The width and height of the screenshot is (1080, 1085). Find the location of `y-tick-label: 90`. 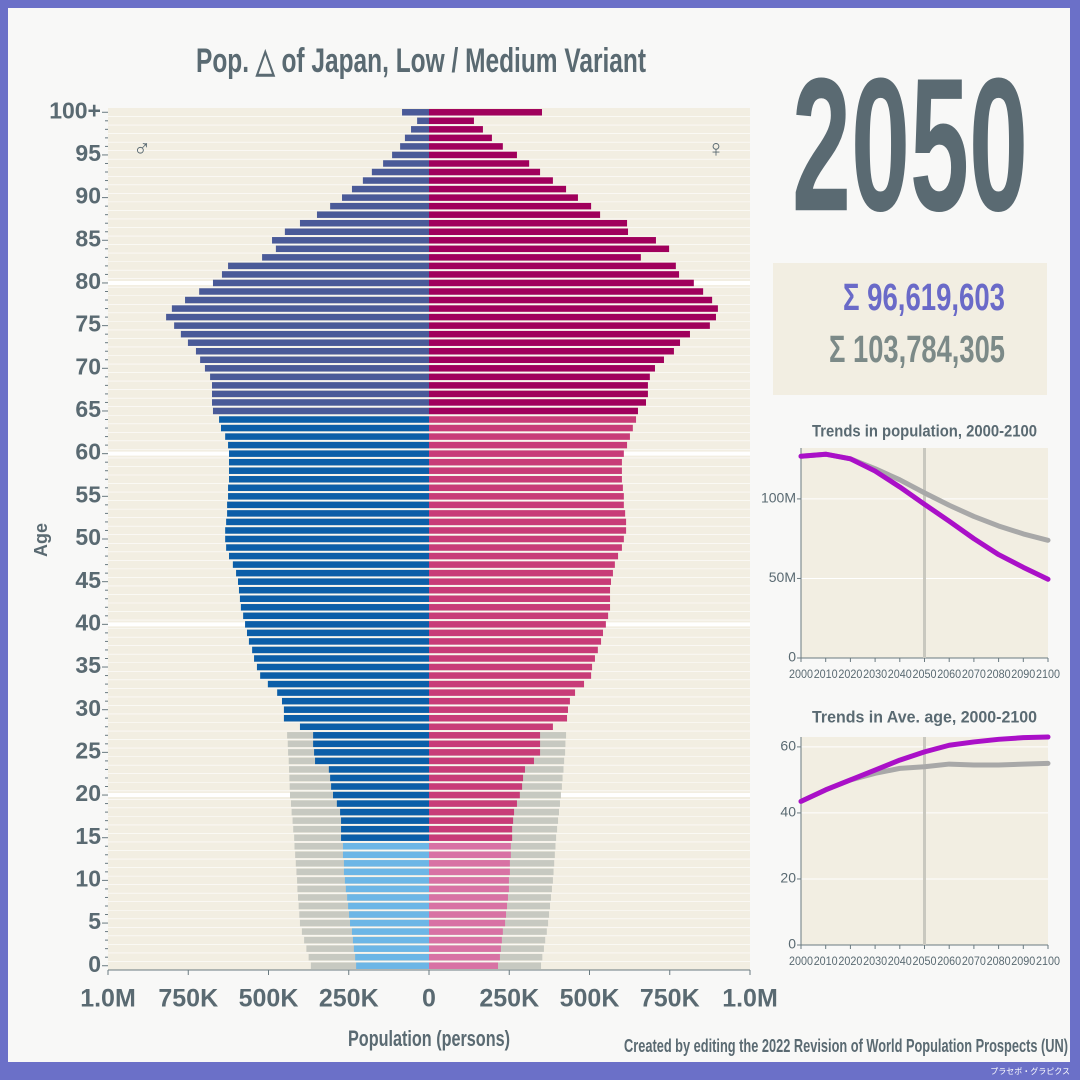

y-tick-label: 90 is located at coordinates (88, 196).